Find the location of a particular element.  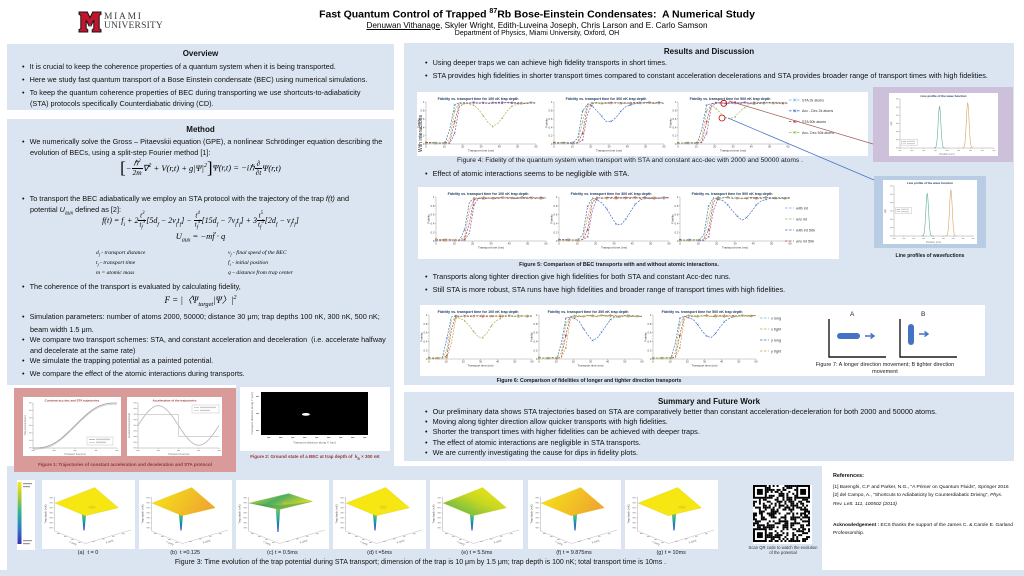

svg-text:Line profile of the wave funct: Line profile of the wave function is located at coordinates (930, 183).